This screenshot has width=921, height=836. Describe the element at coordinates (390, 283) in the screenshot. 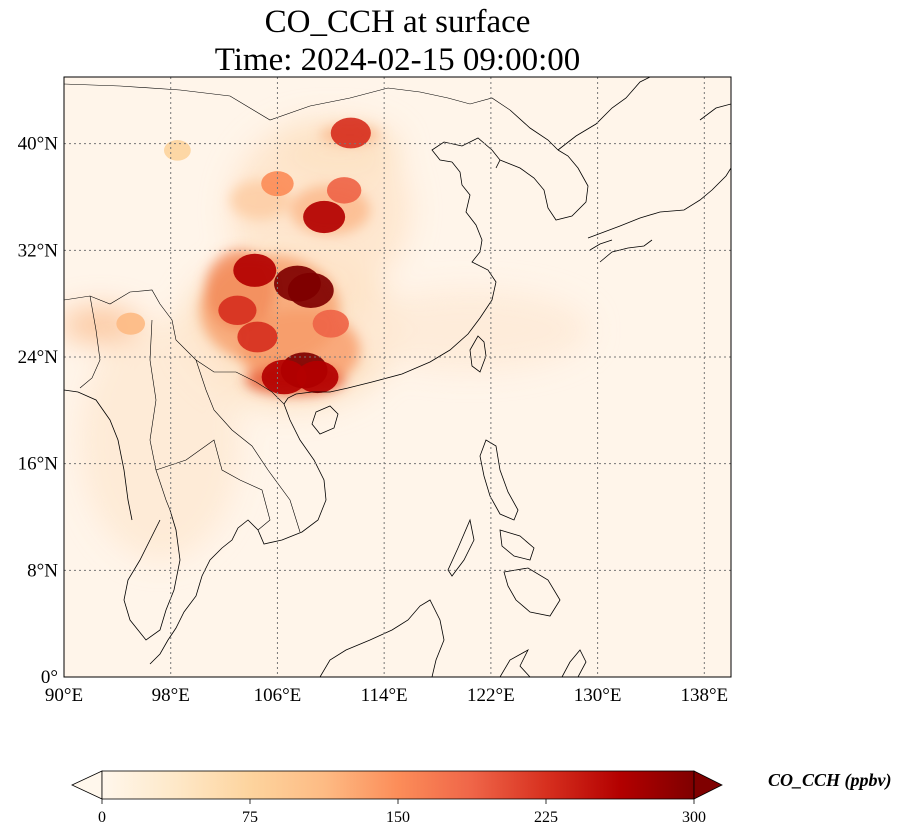

I see `china-coastline` at that location.